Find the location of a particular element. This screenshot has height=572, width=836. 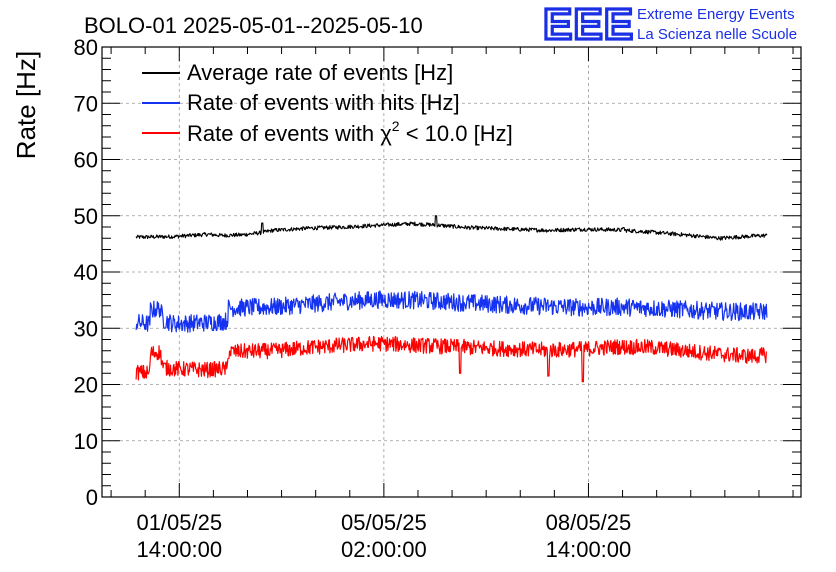

x-tick-date: 01/05/25 is located at coordinates (179, 522).